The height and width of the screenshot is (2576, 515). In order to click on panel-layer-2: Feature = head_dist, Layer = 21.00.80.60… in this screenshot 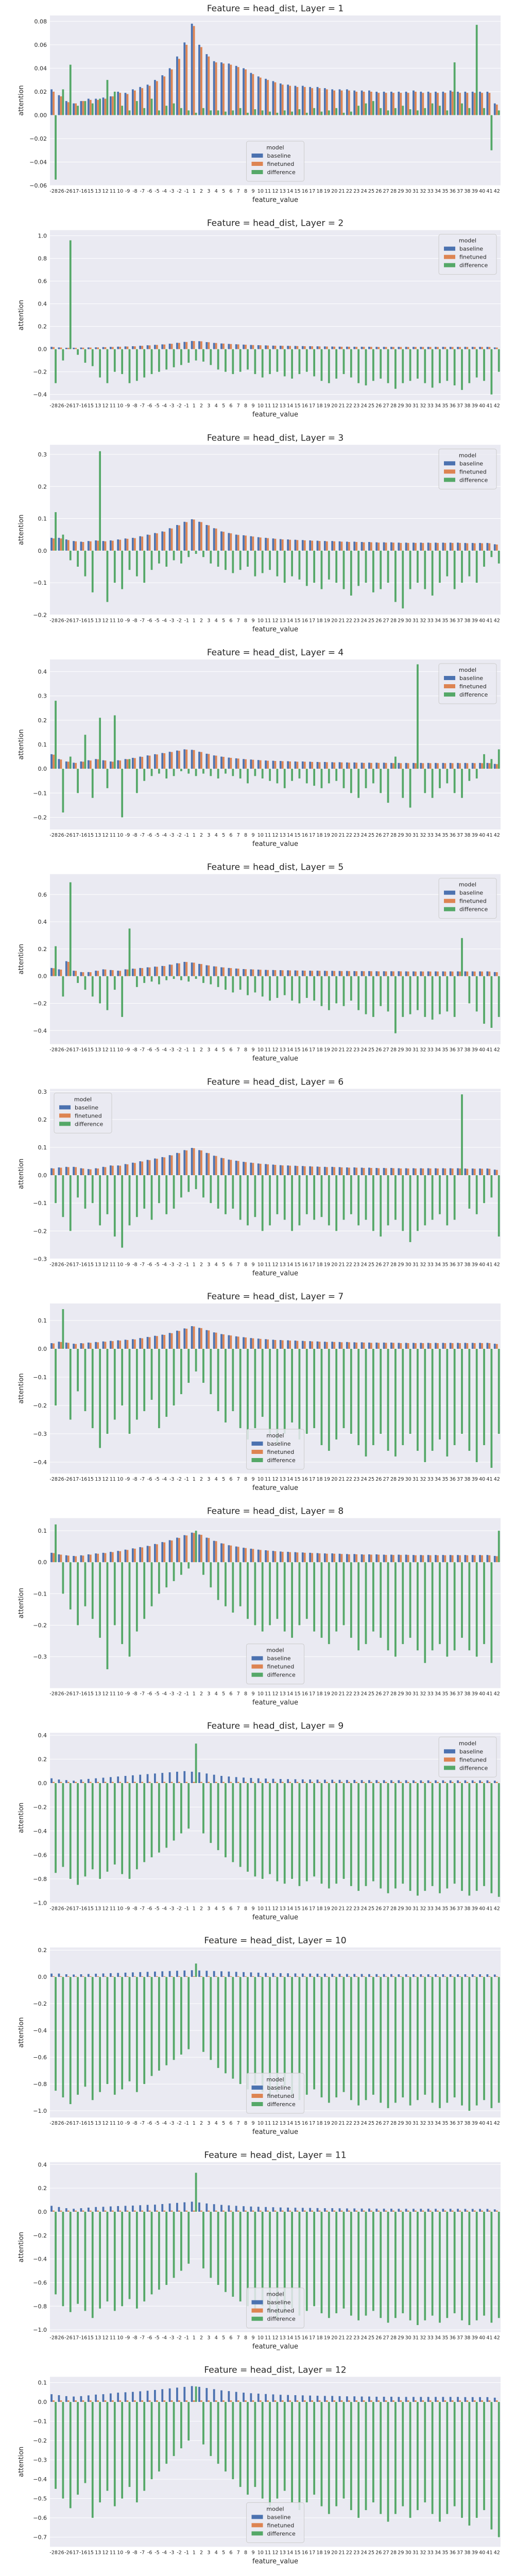, I will do `click(259, 318)`.